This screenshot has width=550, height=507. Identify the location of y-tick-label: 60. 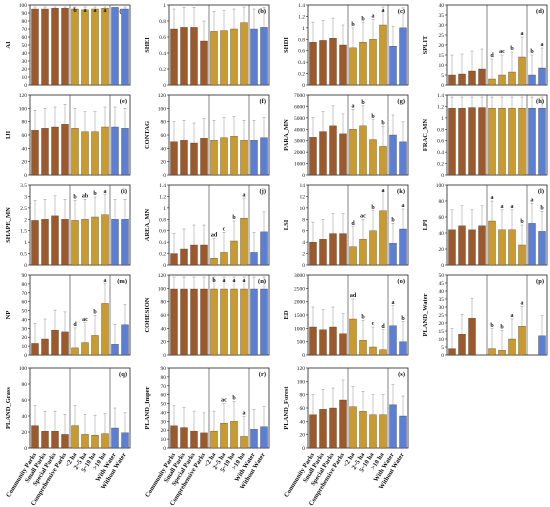
(442, 218).